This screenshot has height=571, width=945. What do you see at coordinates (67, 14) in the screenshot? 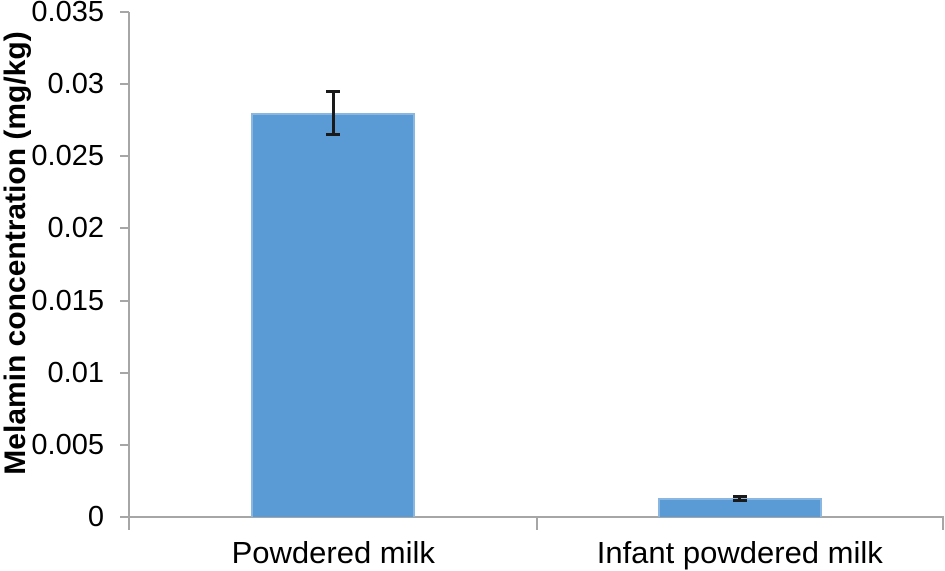
I see `y-tick-label: 0.035` at bounding box center [67, 14].